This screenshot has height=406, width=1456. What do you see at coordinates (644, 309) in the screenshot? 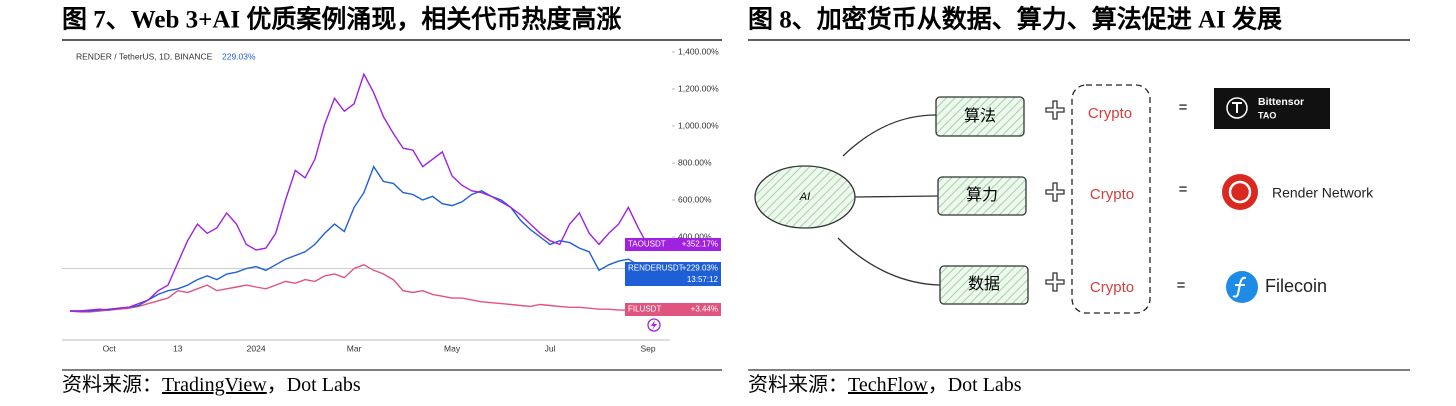
I see `end-label-name: FILUSDT` at bounding box center [644, 309].